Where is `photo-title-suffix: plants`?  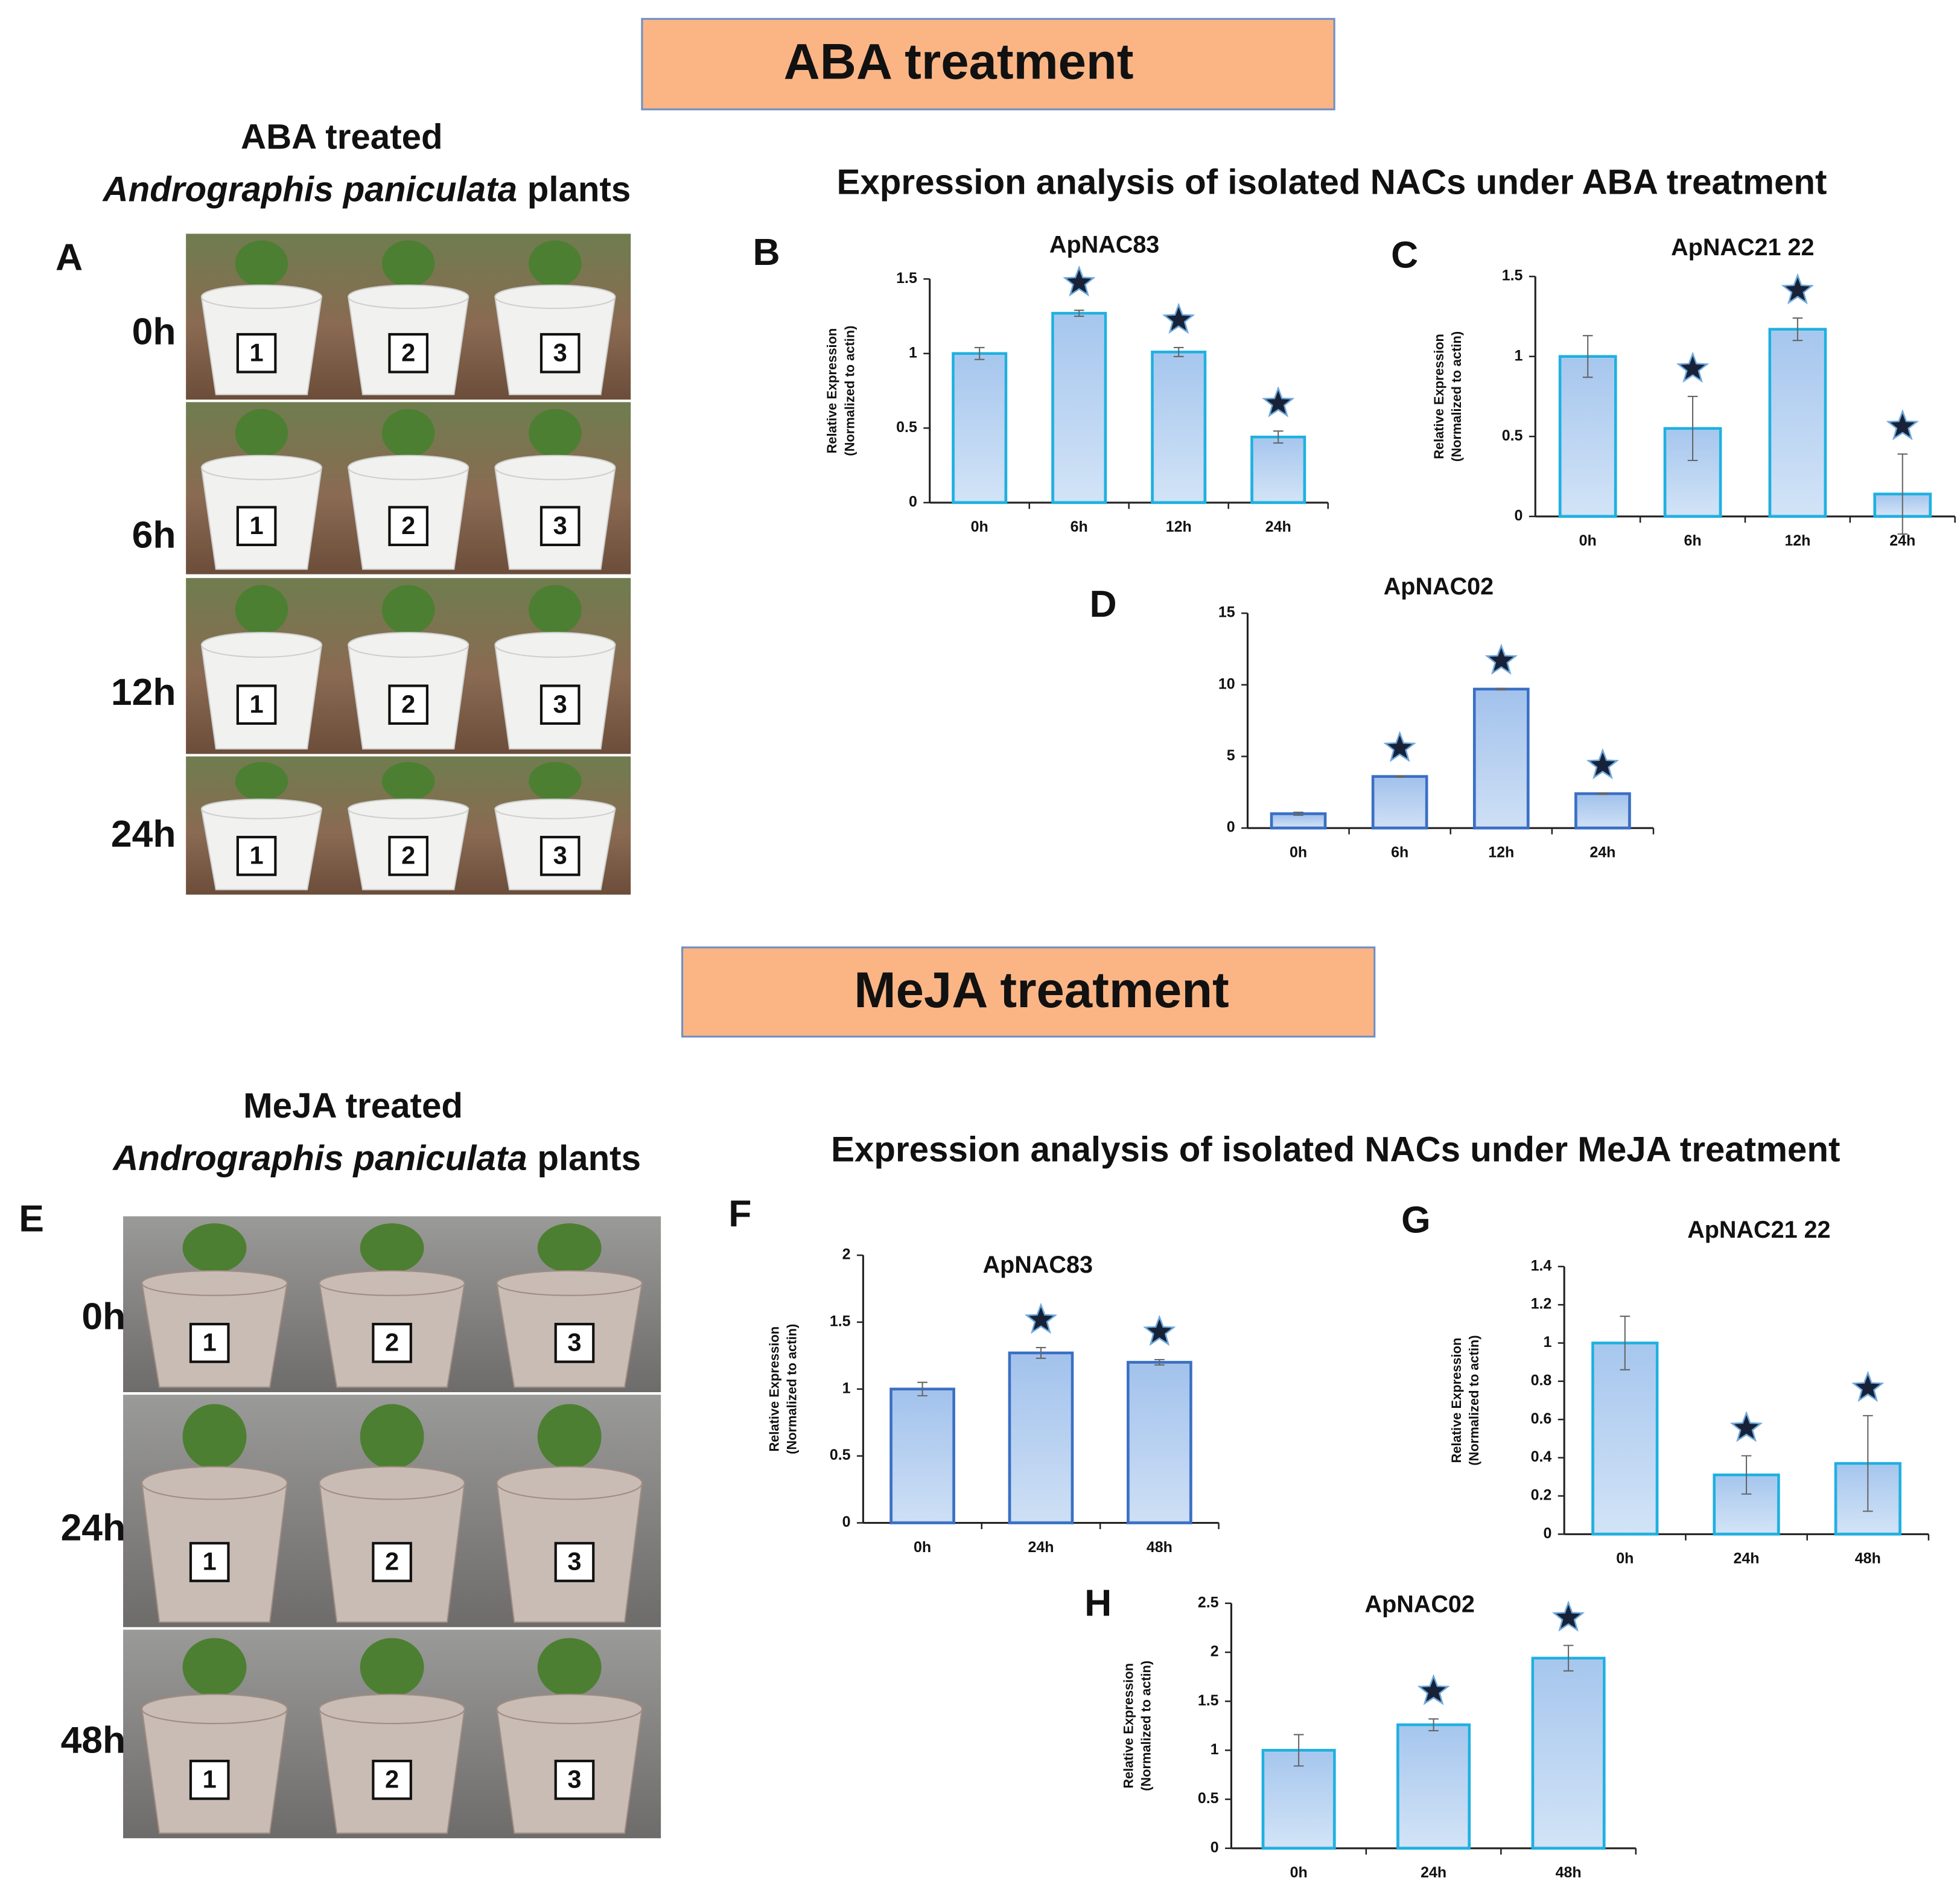 photo-title-suffix: plants is located at coordinates (579, 189).